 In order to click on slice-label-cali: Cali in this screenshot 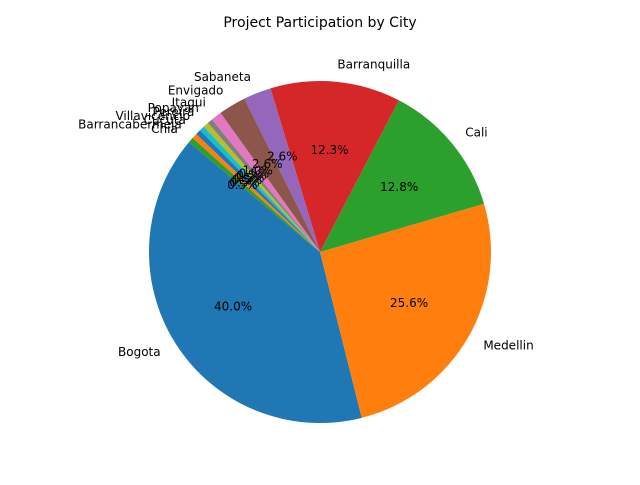, I will do `click(476, 132)`.